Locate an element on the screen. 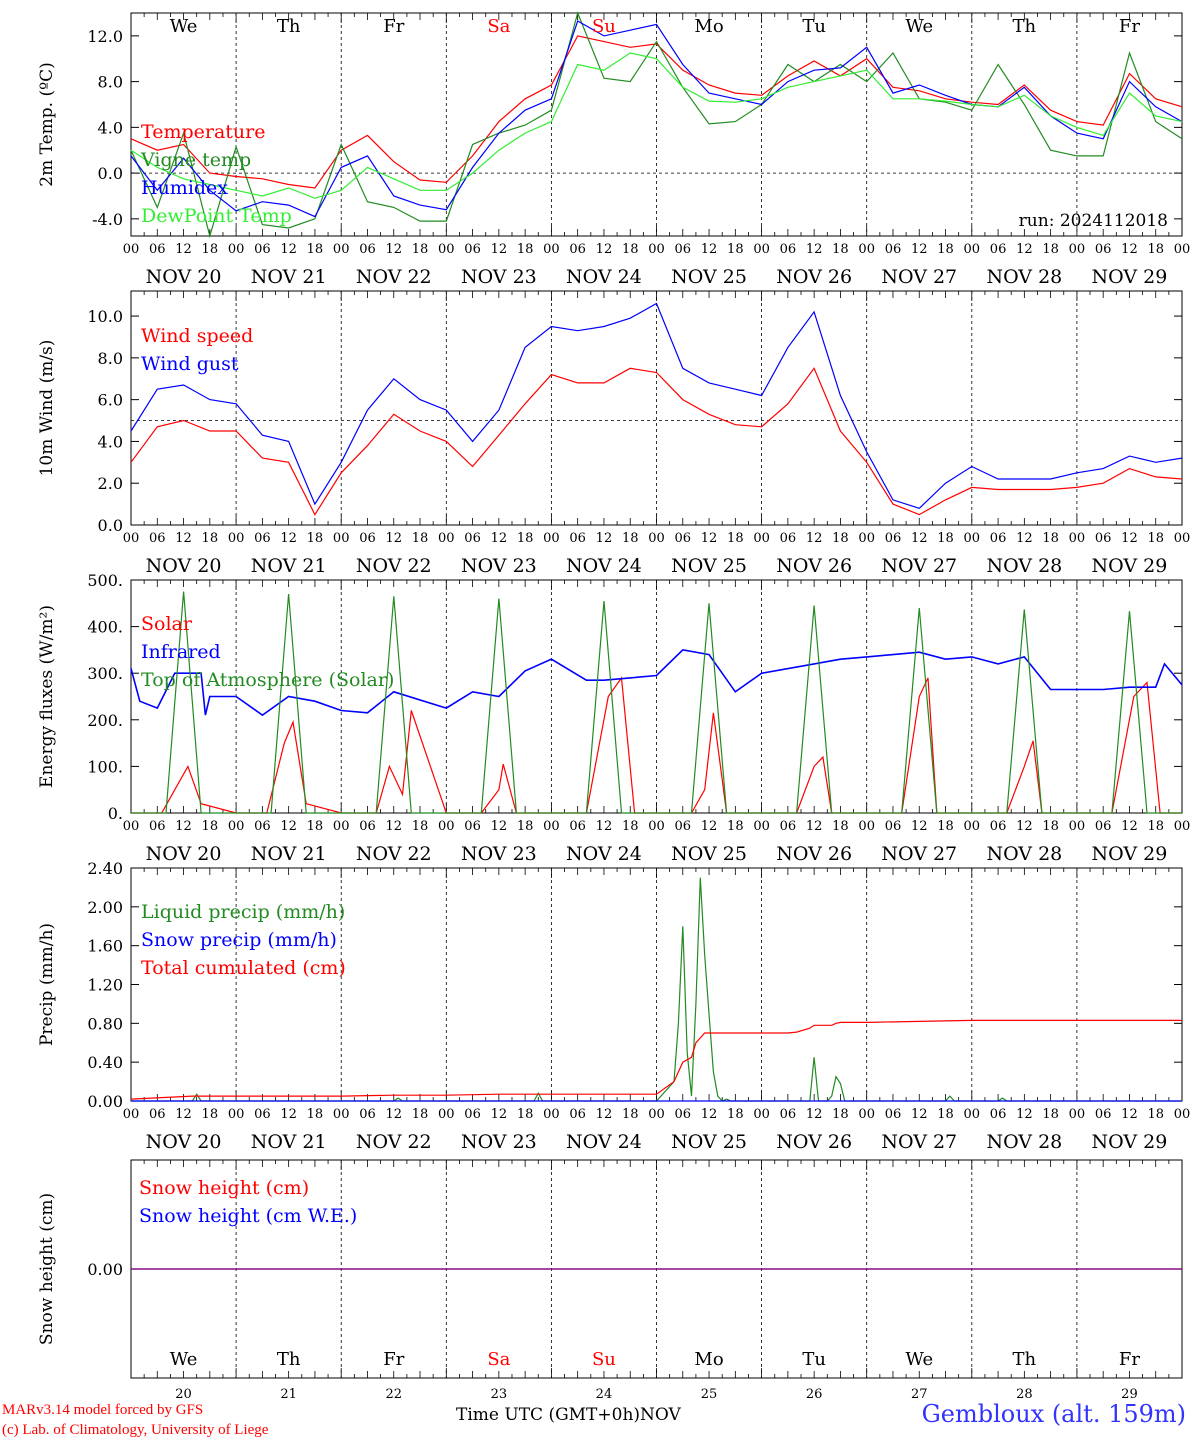 The width and height of the screenshot is (1194, 1440). snow-weekday-label: We is located at coordinates (919, 1359).